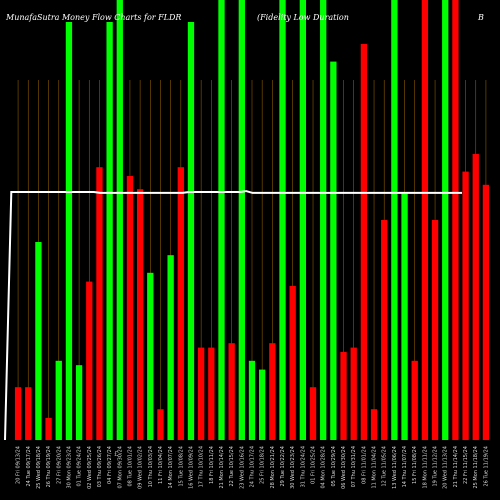 The image size is (500, 500). Describe the element at coordinates (283, 466) in the screenshot. I see `x-tick-label: 29 Tue 10/22/24` at that location.